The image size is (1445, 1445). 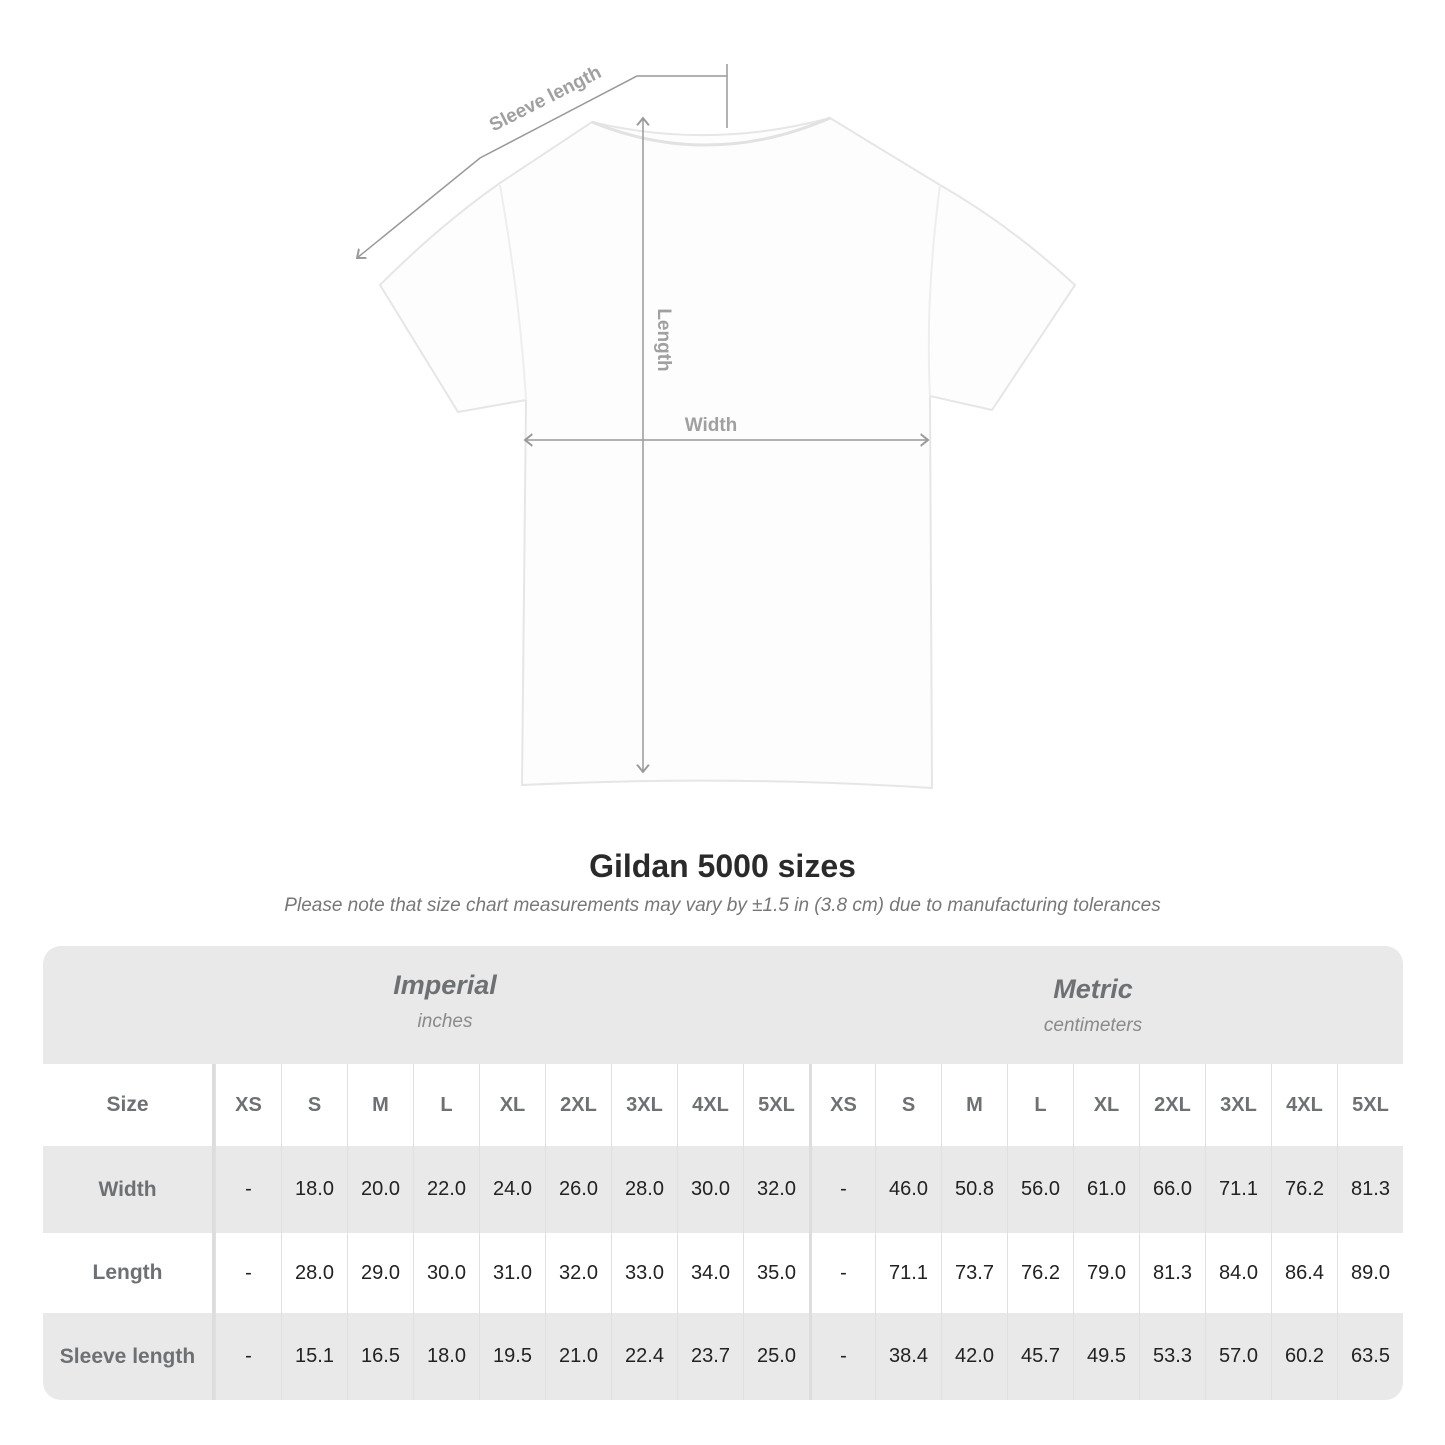 What do you see at coordinates (380, 1356) in the screenshot?
I see `table-cell: 16.5` at bounding box center [380, 1356].